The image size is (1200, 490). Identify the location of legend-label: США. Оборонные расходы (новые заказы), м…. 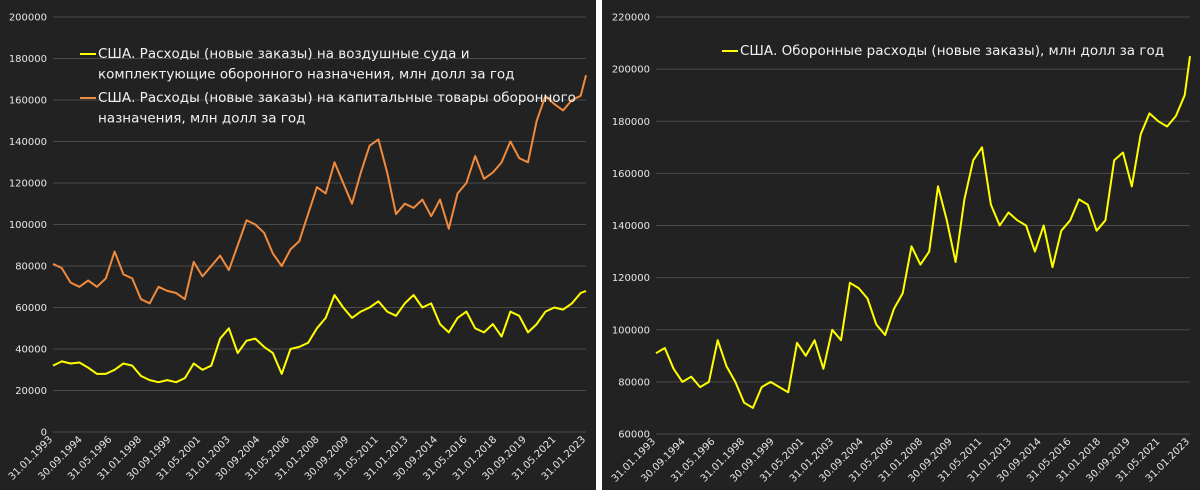
(952, 51).